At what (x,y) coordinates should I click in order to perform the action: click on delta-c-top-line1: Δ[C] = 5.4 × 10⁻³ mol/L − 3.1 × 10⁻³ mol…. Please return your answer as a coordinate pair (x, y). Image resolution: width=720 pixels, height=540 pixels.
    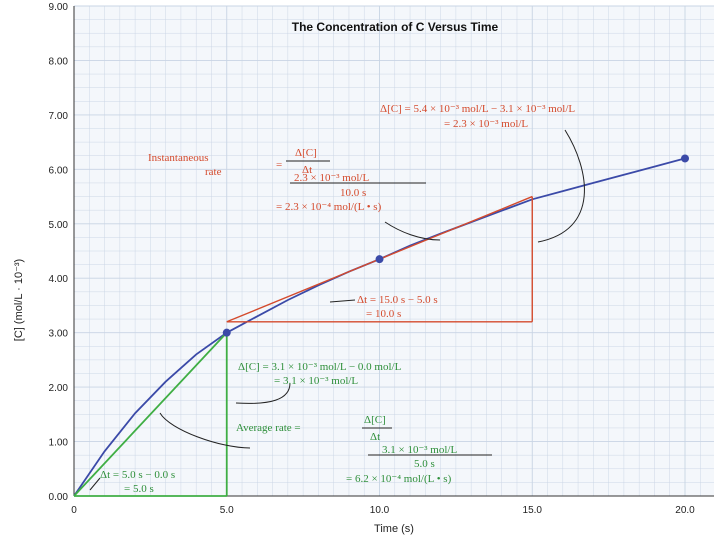
    Looking at the image, I should click on (477, 109).